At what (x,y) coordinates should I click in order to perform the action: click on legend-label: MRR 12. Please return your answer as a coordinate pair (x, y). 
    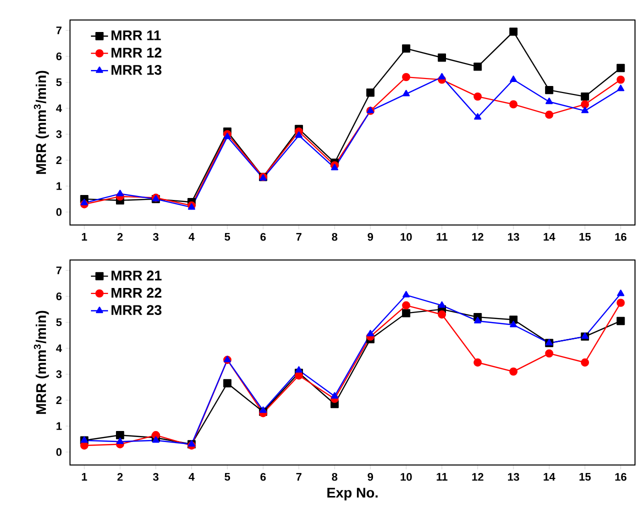
    Looking at the image, I should click on (137, 53).